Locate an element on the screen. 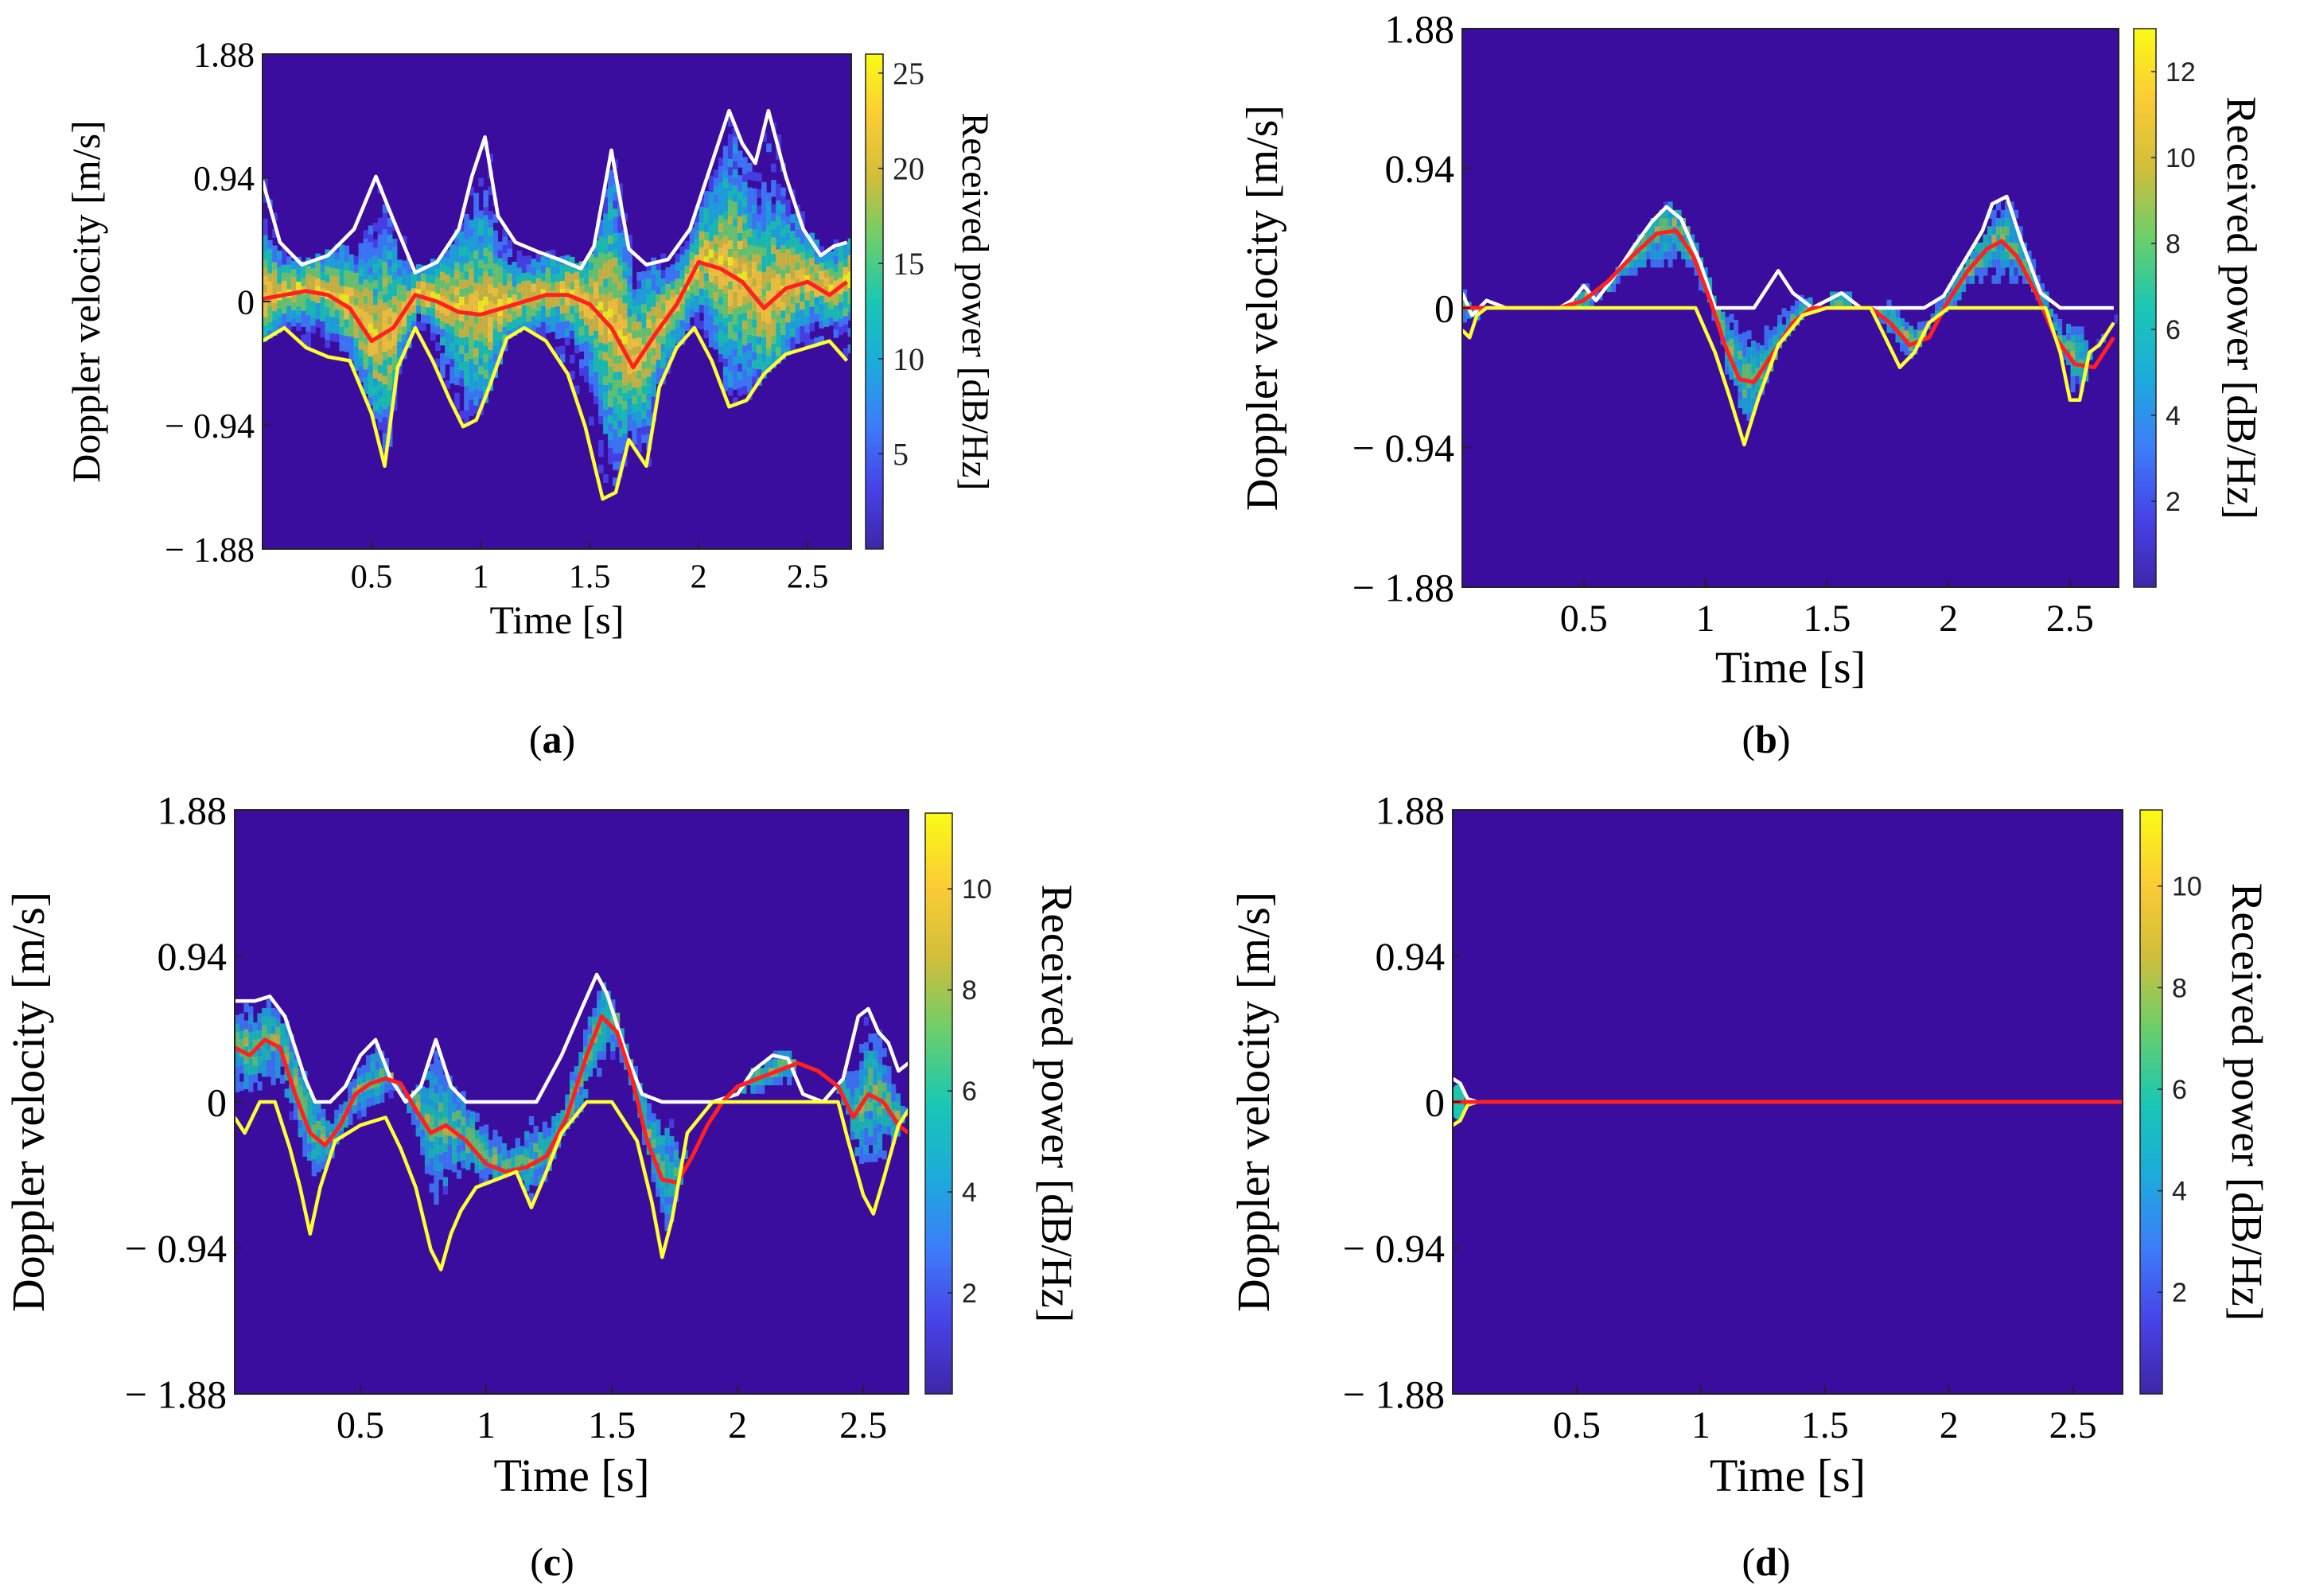 This screenshot has height=1596, width=2300. x-tick-label: 2 is located at coordinates (1950, 1425).